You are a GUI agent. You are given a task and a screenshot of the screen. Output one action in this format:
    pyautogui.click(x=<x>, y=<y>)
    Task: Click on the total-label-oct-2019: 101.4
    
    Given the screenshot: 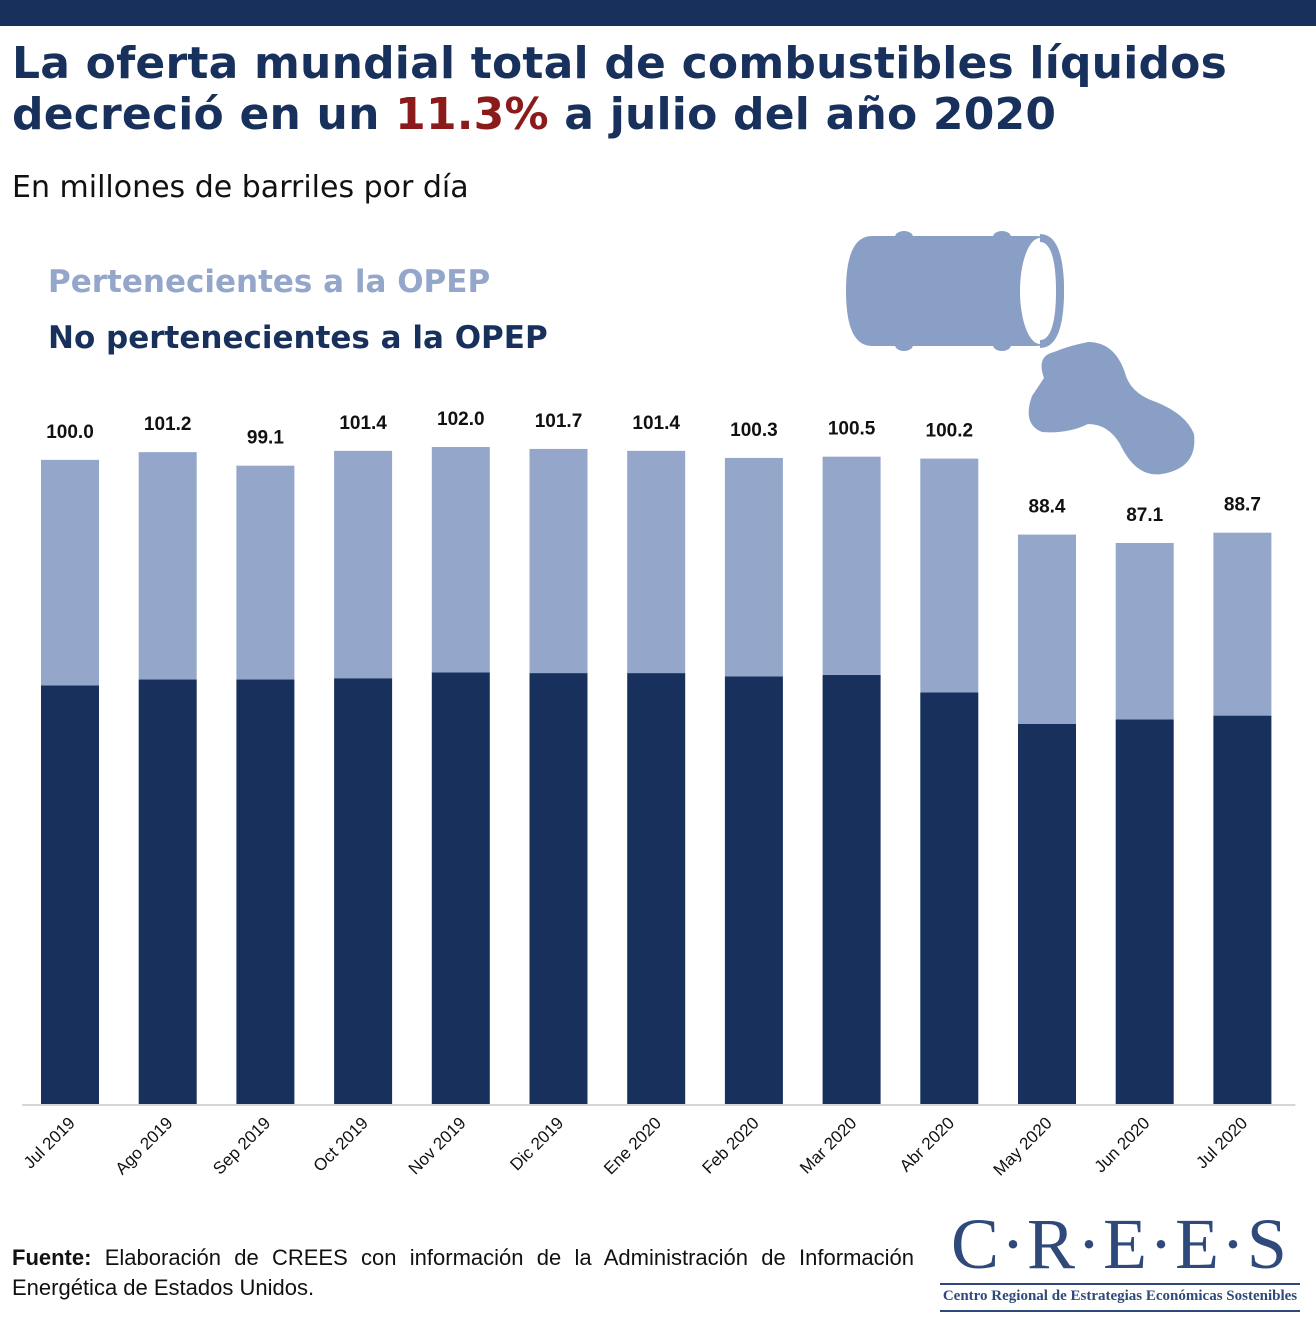 What is the action you would take?
    pyautogui.click(x=363, y=423)
    